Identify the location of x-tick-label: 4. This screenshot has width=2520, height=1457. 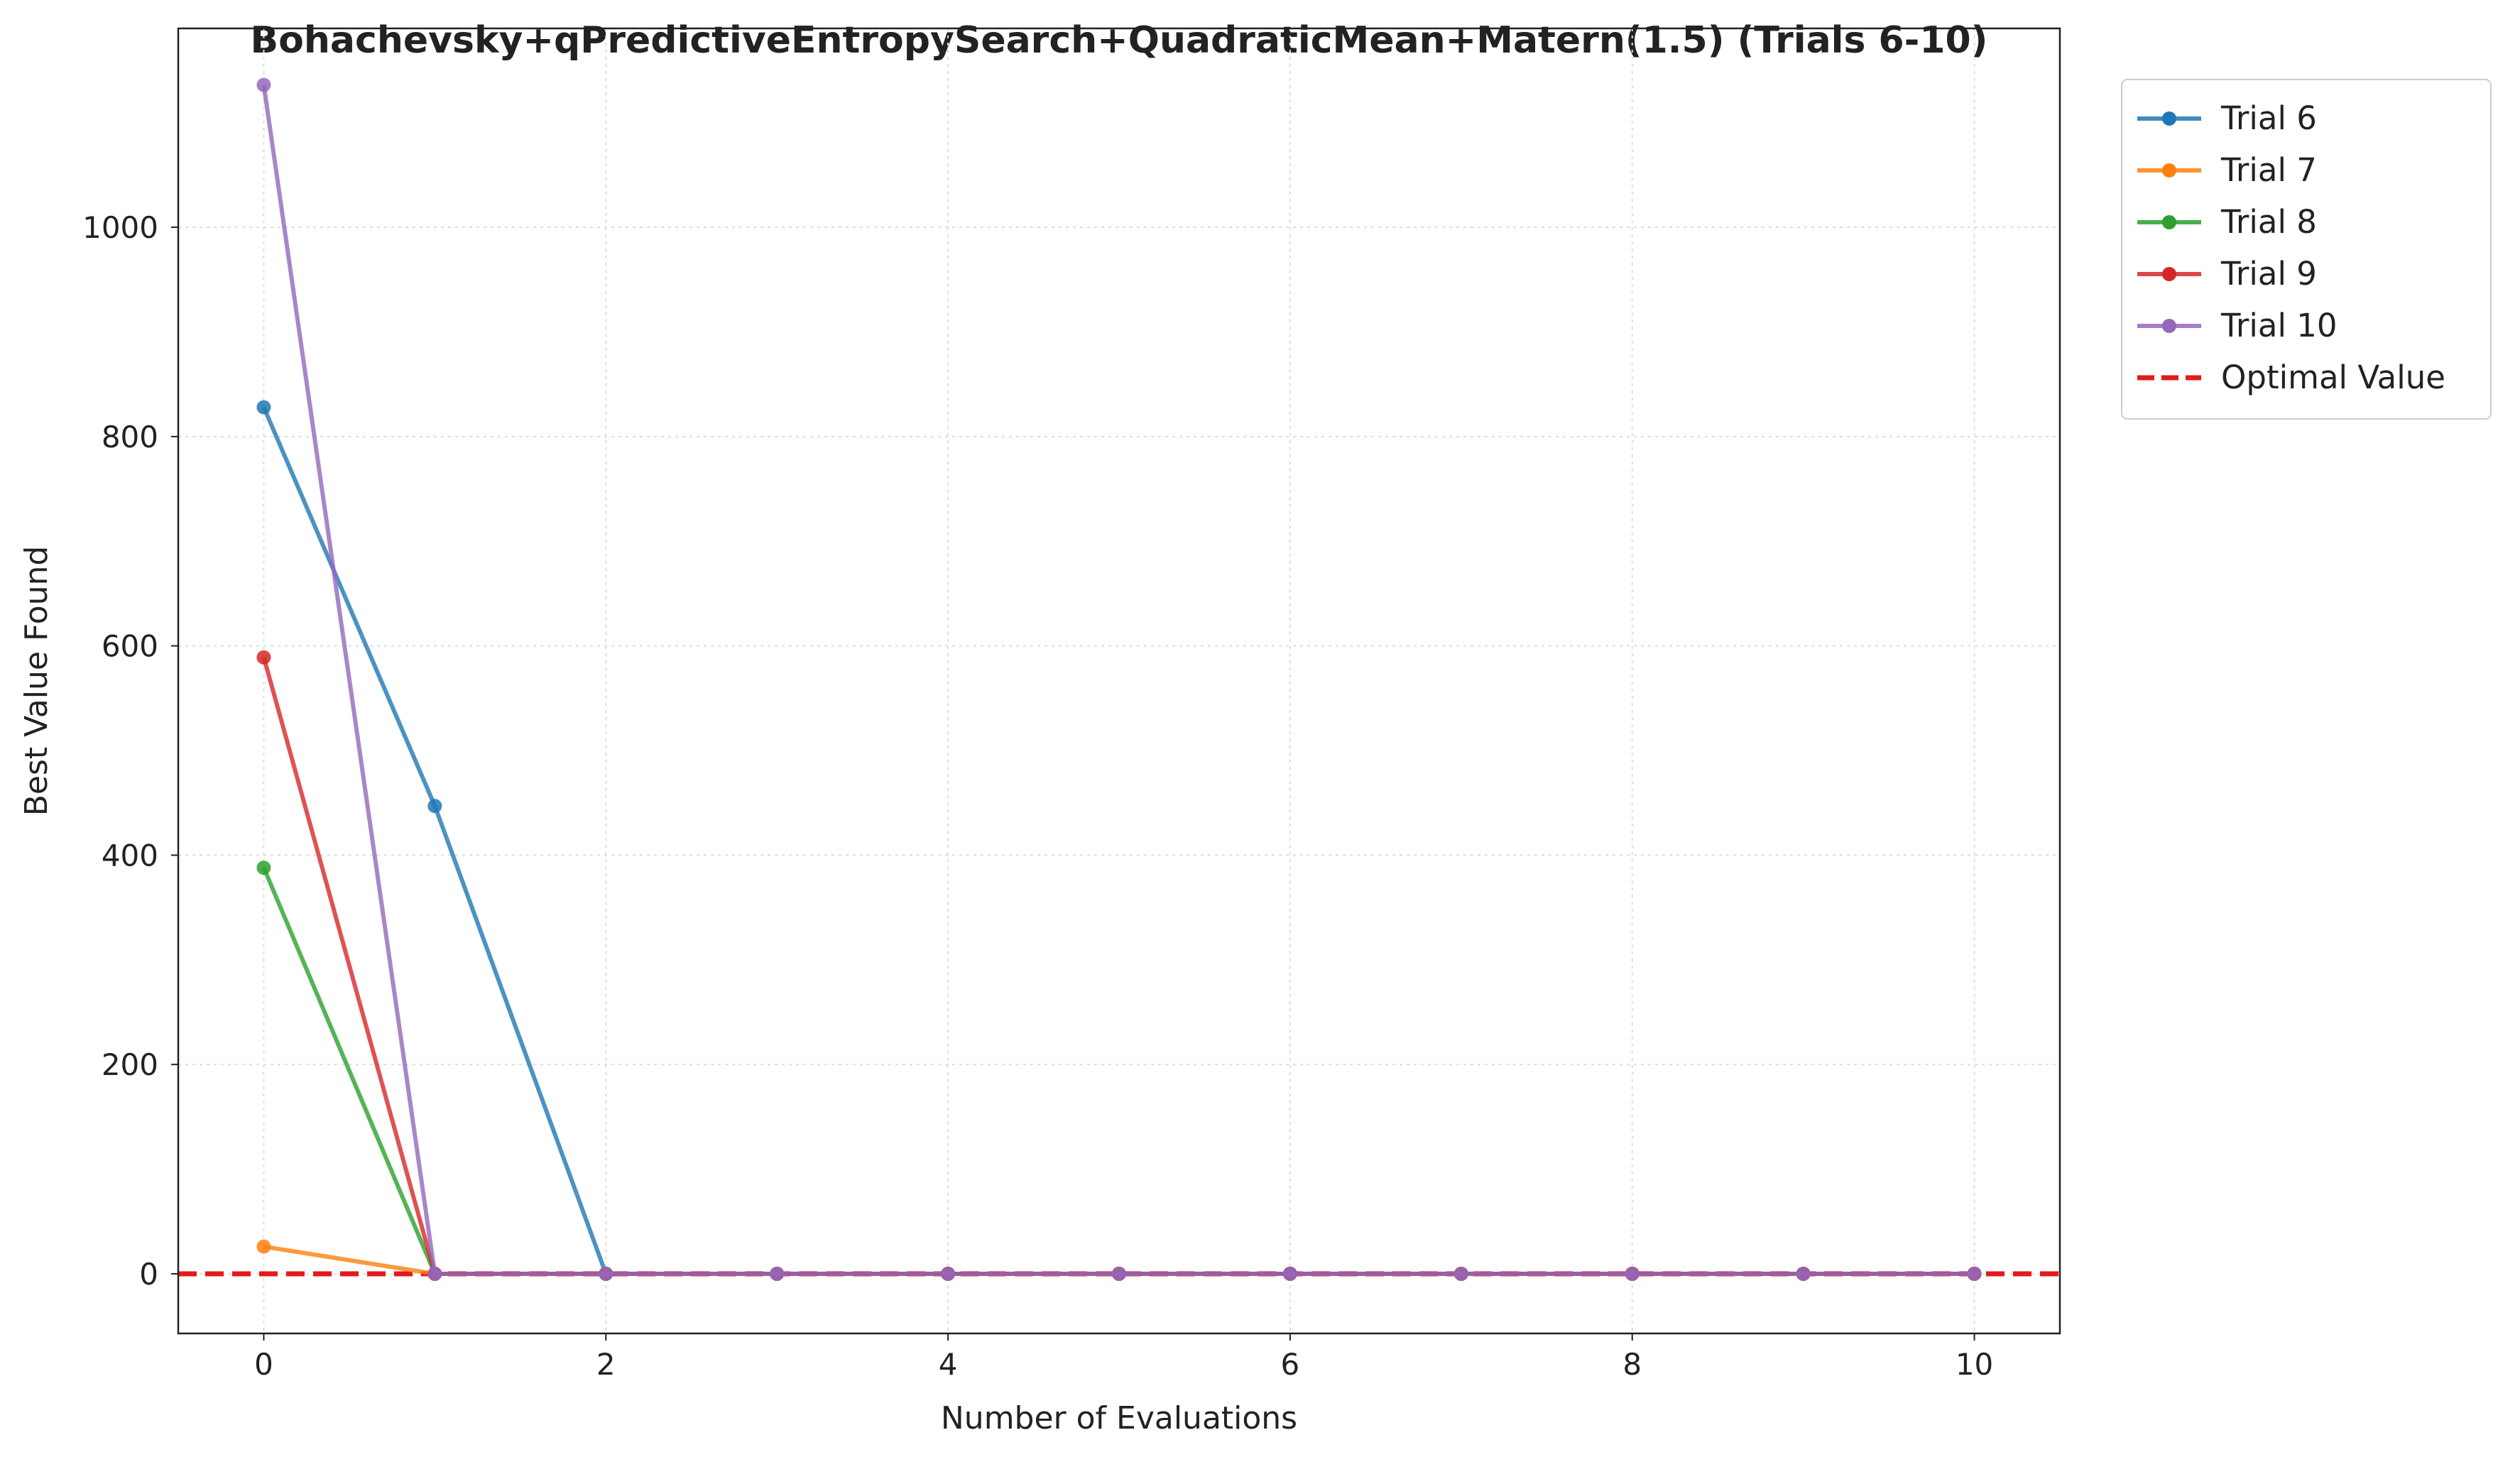
(948, 1364).